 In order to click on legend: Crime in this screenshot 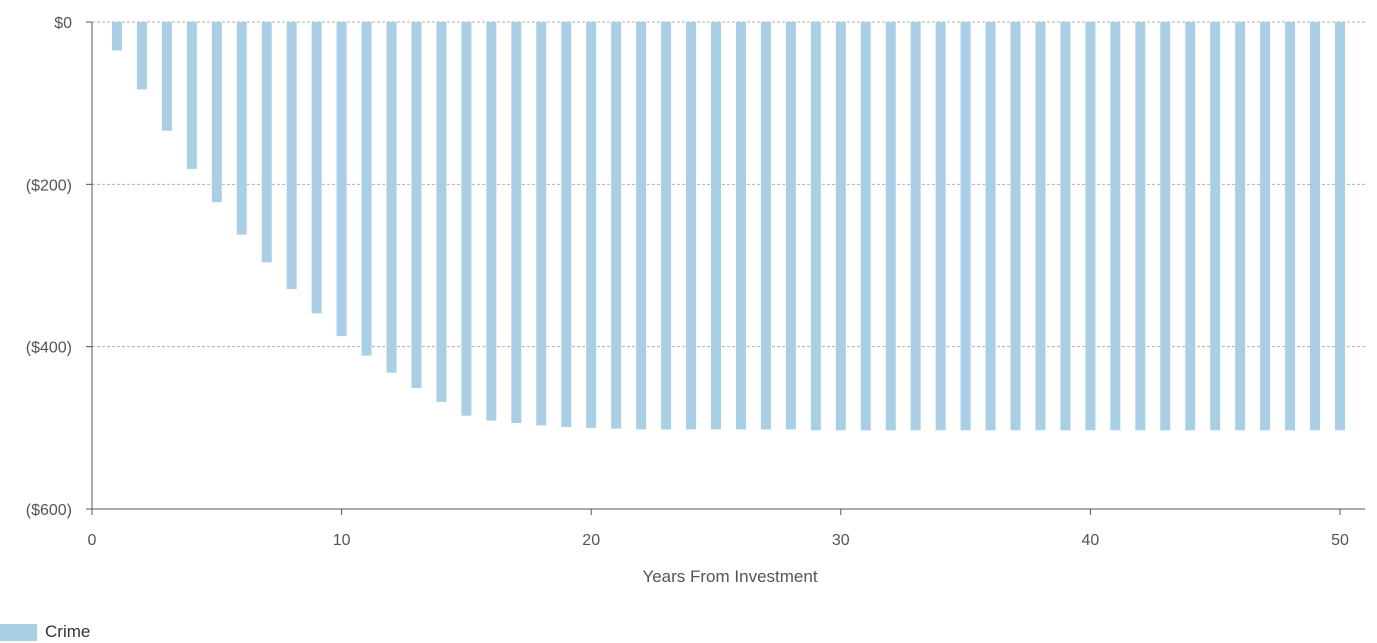, I will do `click(45, 632)`.